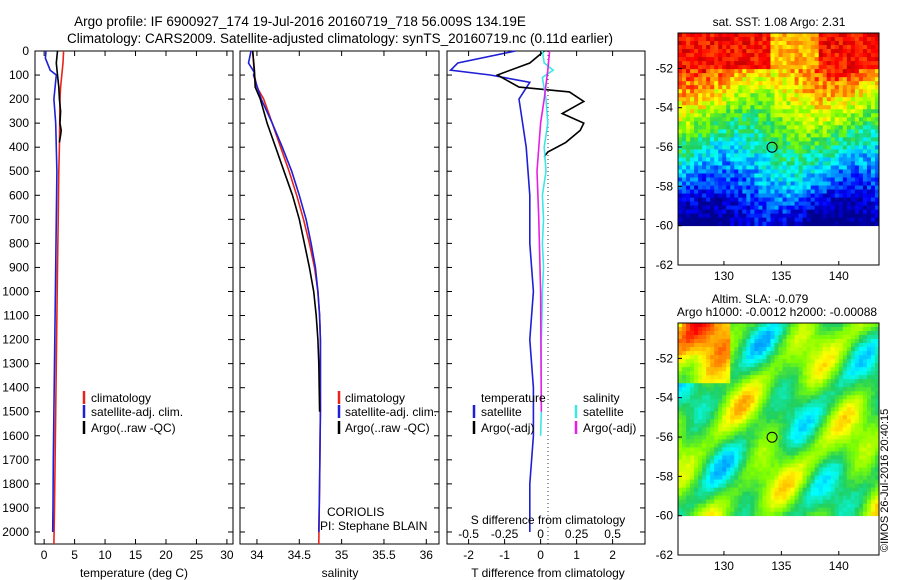 The image size is (900, 580). I want to click on x-tick-label: 25, so click(197, 555).